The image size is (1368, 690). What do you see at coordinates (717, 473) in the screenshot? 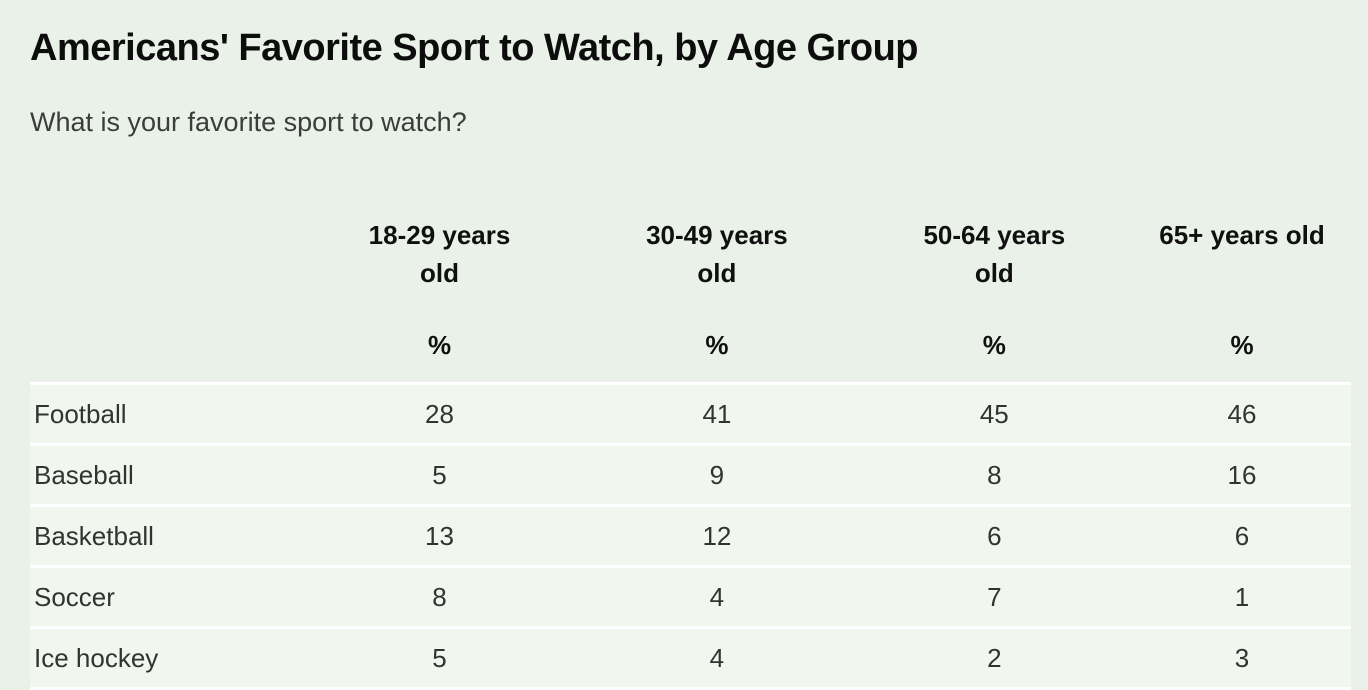
I see `cell-value: 9` at bounding box center [717, 473].